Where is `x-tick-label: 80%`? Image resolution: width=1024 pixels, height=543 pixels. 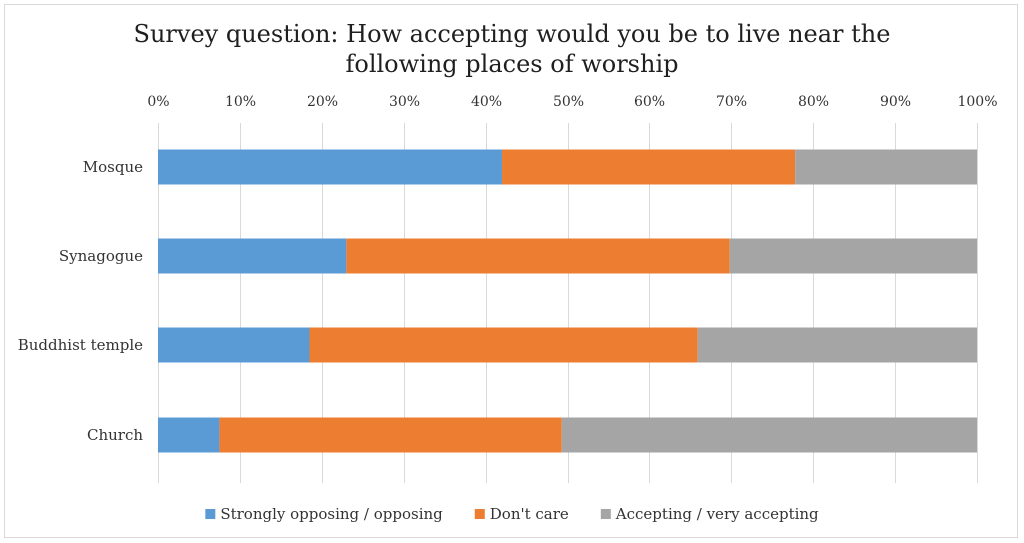 x-tick-label: 80% is located at coordinates (813, 102).